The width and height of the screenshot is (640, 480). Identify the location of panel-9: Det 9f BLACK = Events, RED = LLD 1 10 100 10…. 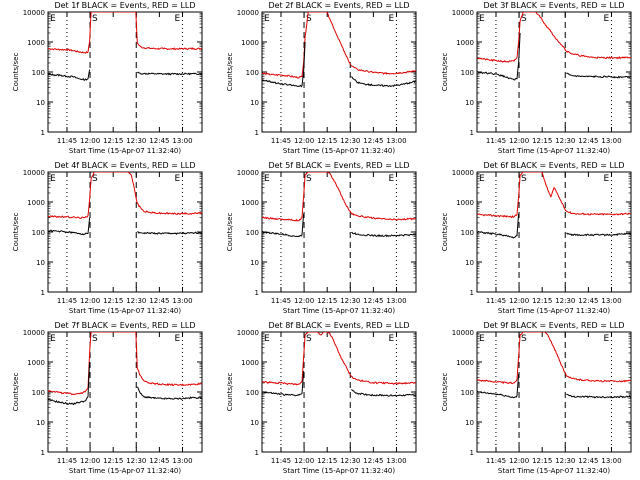
(536, 398).